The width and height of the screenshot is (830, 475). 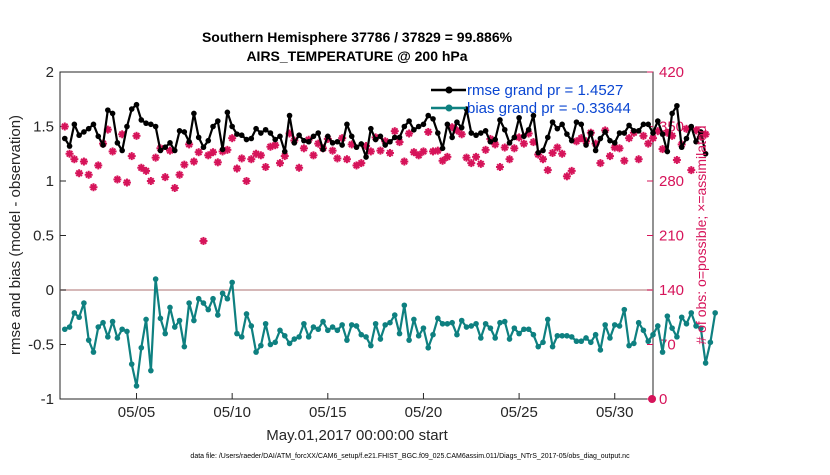 I want to click on y-axis-right-label: # of obs: o=possible; ×=assimilated, so click(x=701, y=234).